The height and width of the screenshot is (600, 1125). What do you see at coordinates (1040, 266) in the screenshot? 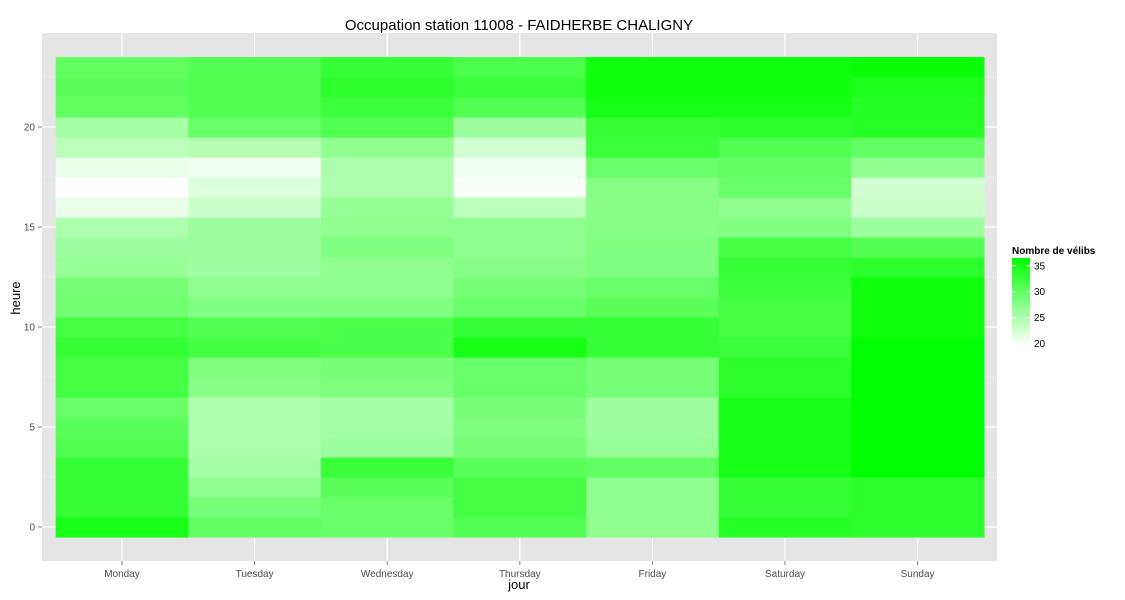
I see `legend-tick-label: 35` at bounding box center [1040, 266].